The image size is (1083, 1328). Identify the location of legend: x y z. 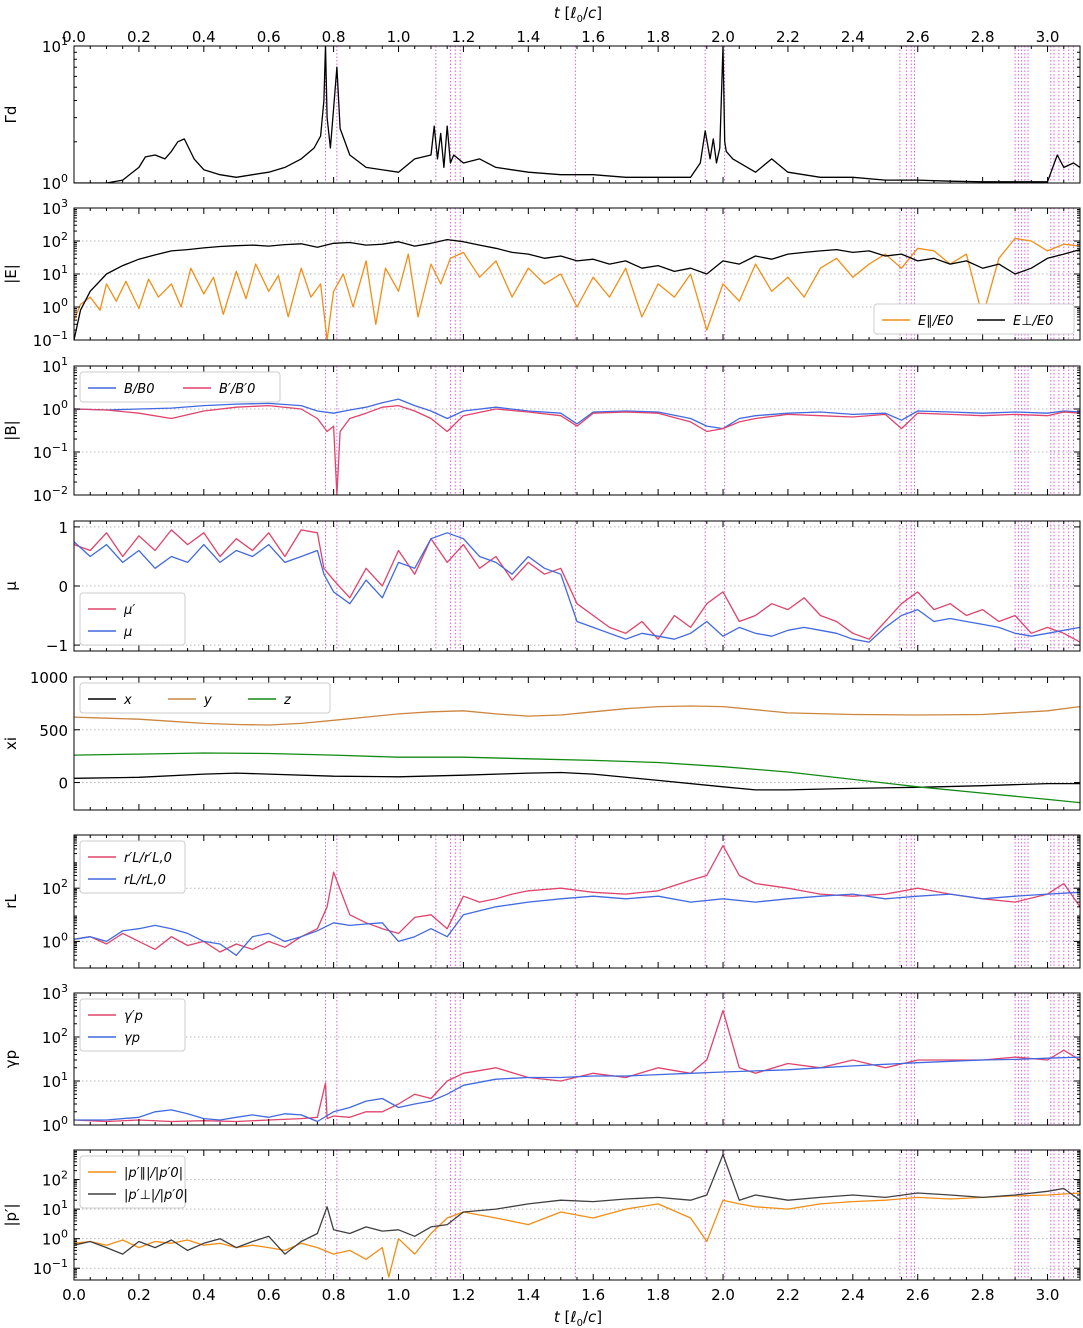
(205, 698).